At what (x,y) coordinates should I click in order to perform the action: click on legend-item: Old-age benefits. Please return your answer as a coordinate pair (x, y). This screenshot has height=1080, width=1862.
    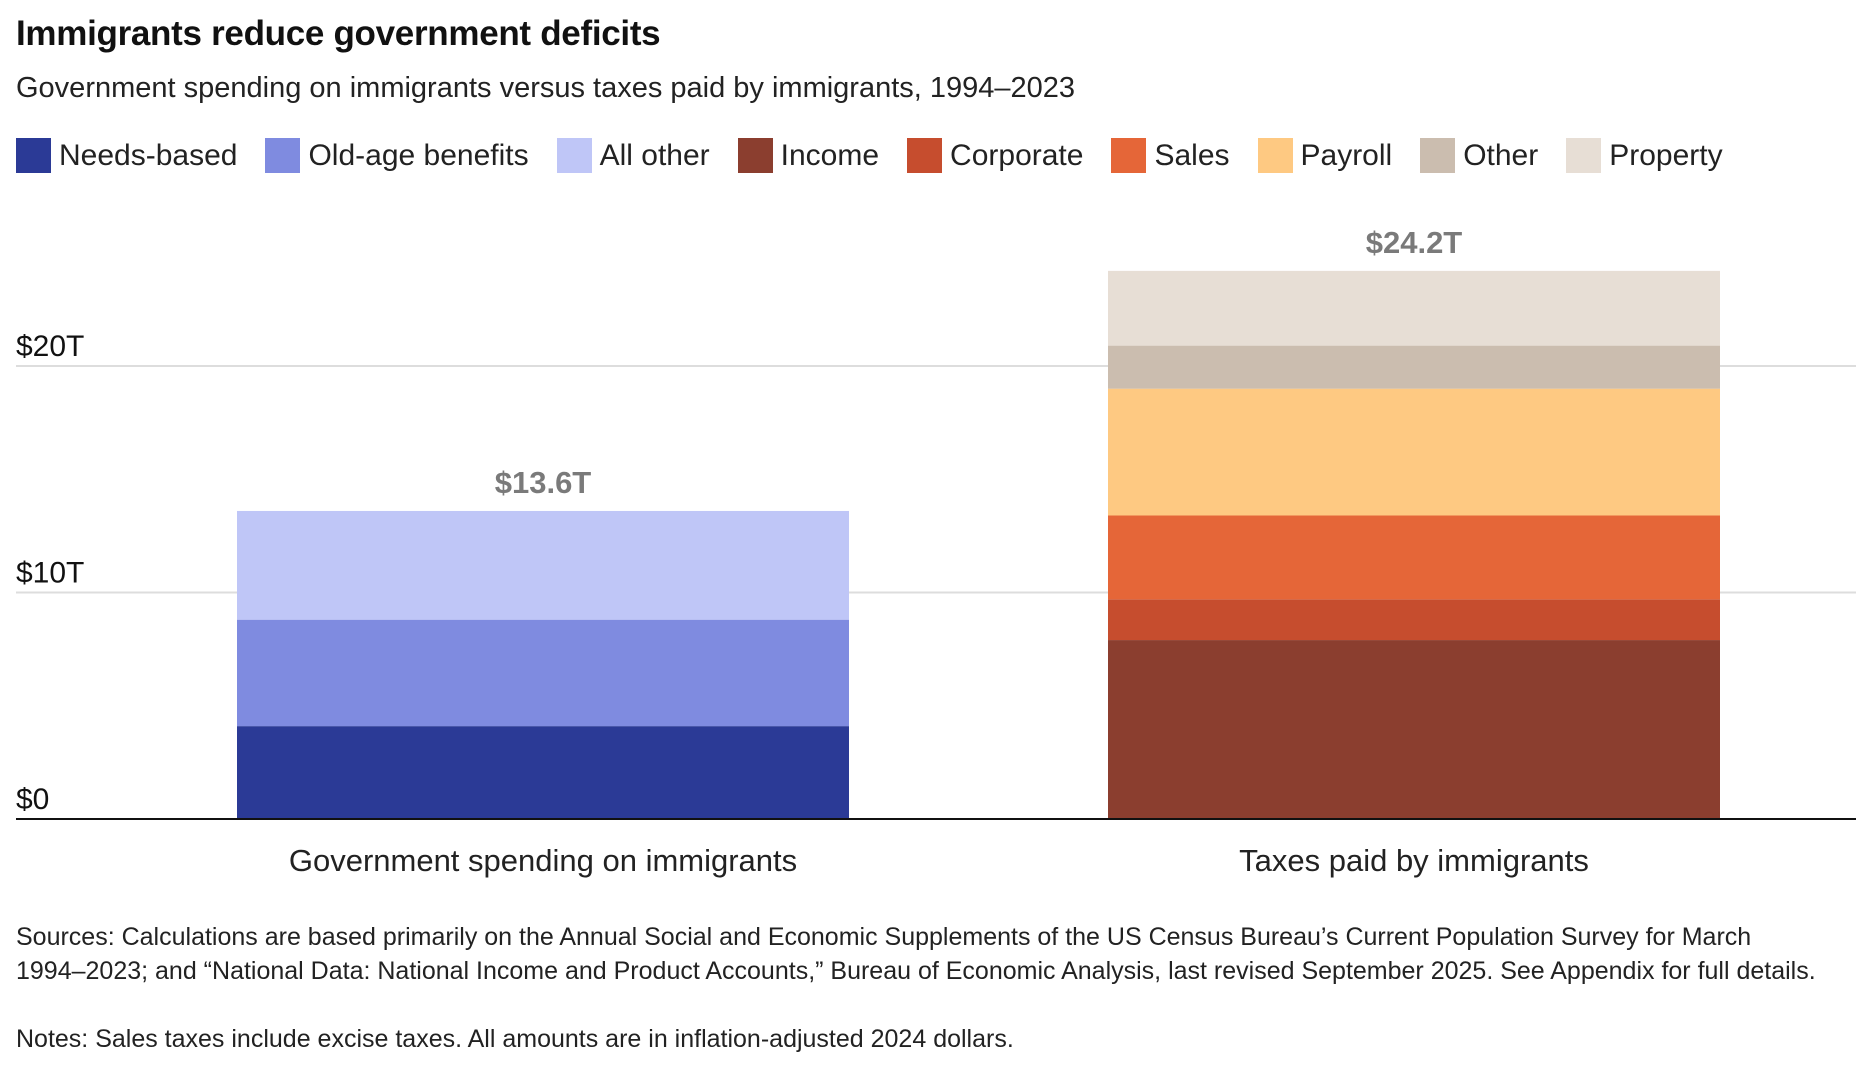
    Looking at the image, I should click on (397, 155).